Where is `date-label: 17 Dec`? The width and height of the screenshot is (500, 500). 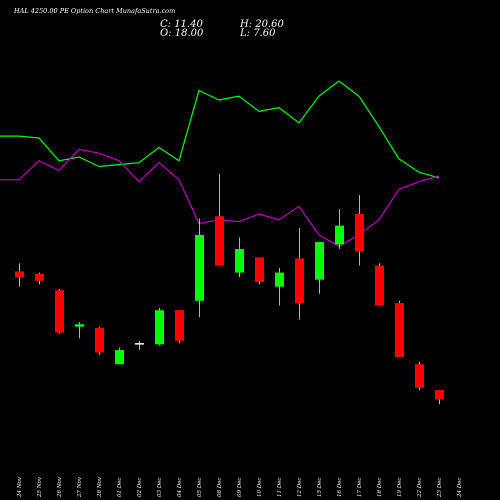
date-label: 17 Dec is located at coordinates (360, 488).